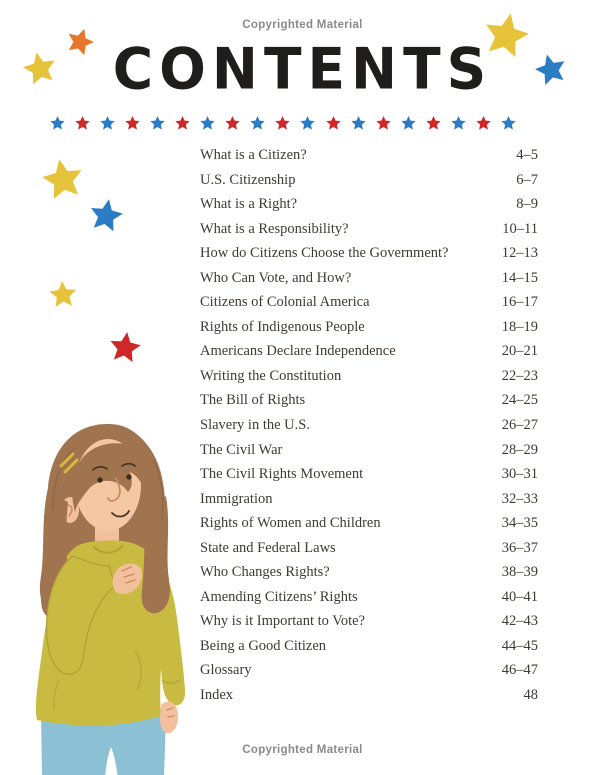 This screenshot has height=775, width=605. What do you see at coordinates (369, 576) in the screenshot?
I see `toc-row: Who Changes Rights? 38–39` at bounding box center [369, 576].